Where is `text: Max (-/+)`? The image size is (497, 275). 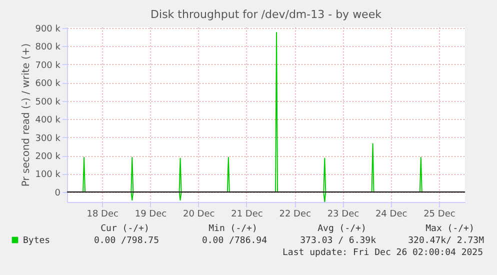 text: Max (-/+) is located at coordinates (450, 229).